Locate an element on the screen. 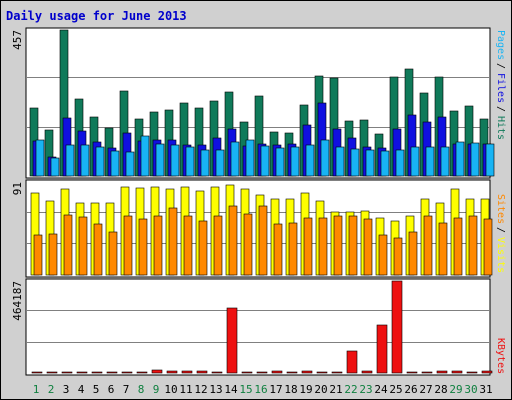  x-tick-label-day-25: 25 is located at coordinates (395, 389).